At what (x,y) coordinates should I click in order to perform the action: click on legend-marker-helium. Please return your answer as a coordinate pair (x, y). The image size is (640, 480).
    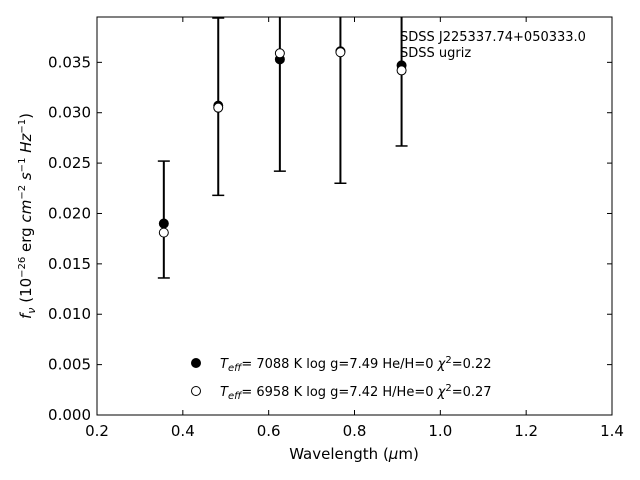
    Looking at the image, I should click on (196, 391).